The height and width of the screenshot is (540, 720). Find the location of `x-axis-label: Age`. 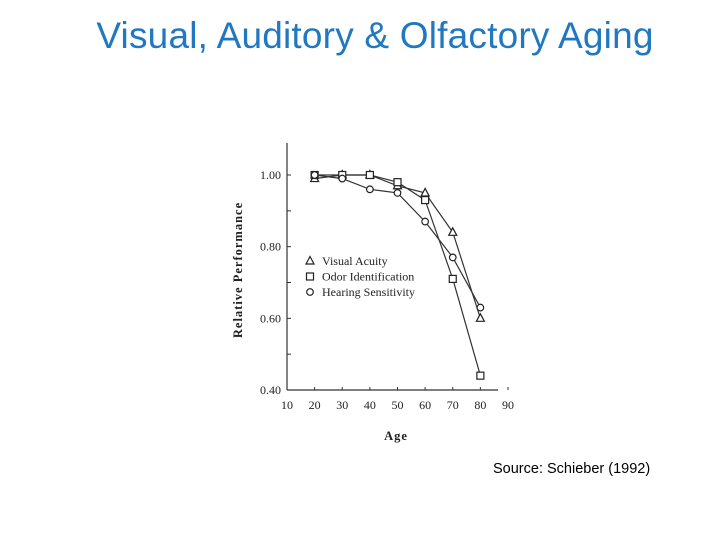

x-axis-label: Age is located at coordinates (396, 436).